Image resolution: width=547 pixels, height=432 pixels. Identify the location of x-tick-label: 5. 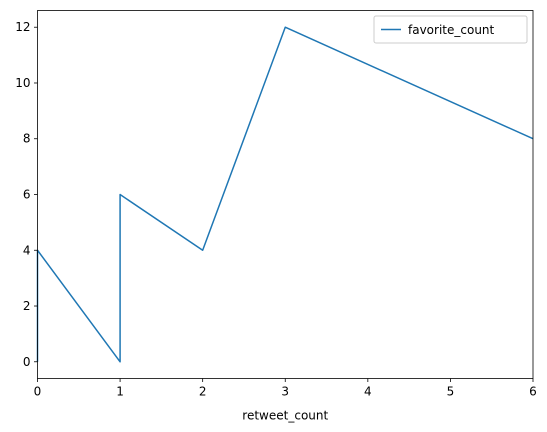
(451, 392).